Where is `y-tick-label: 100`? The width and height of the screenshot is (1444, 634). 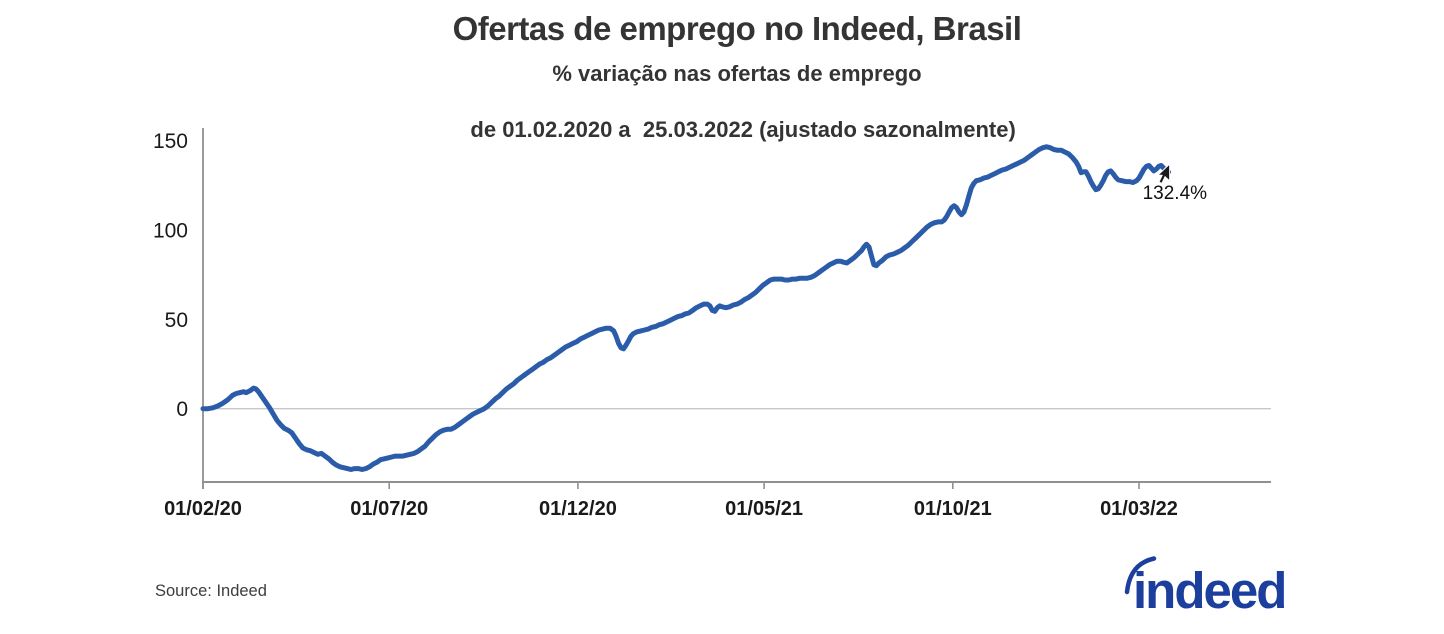
y-tick-label: 100 is located at coordinates (170, 230).